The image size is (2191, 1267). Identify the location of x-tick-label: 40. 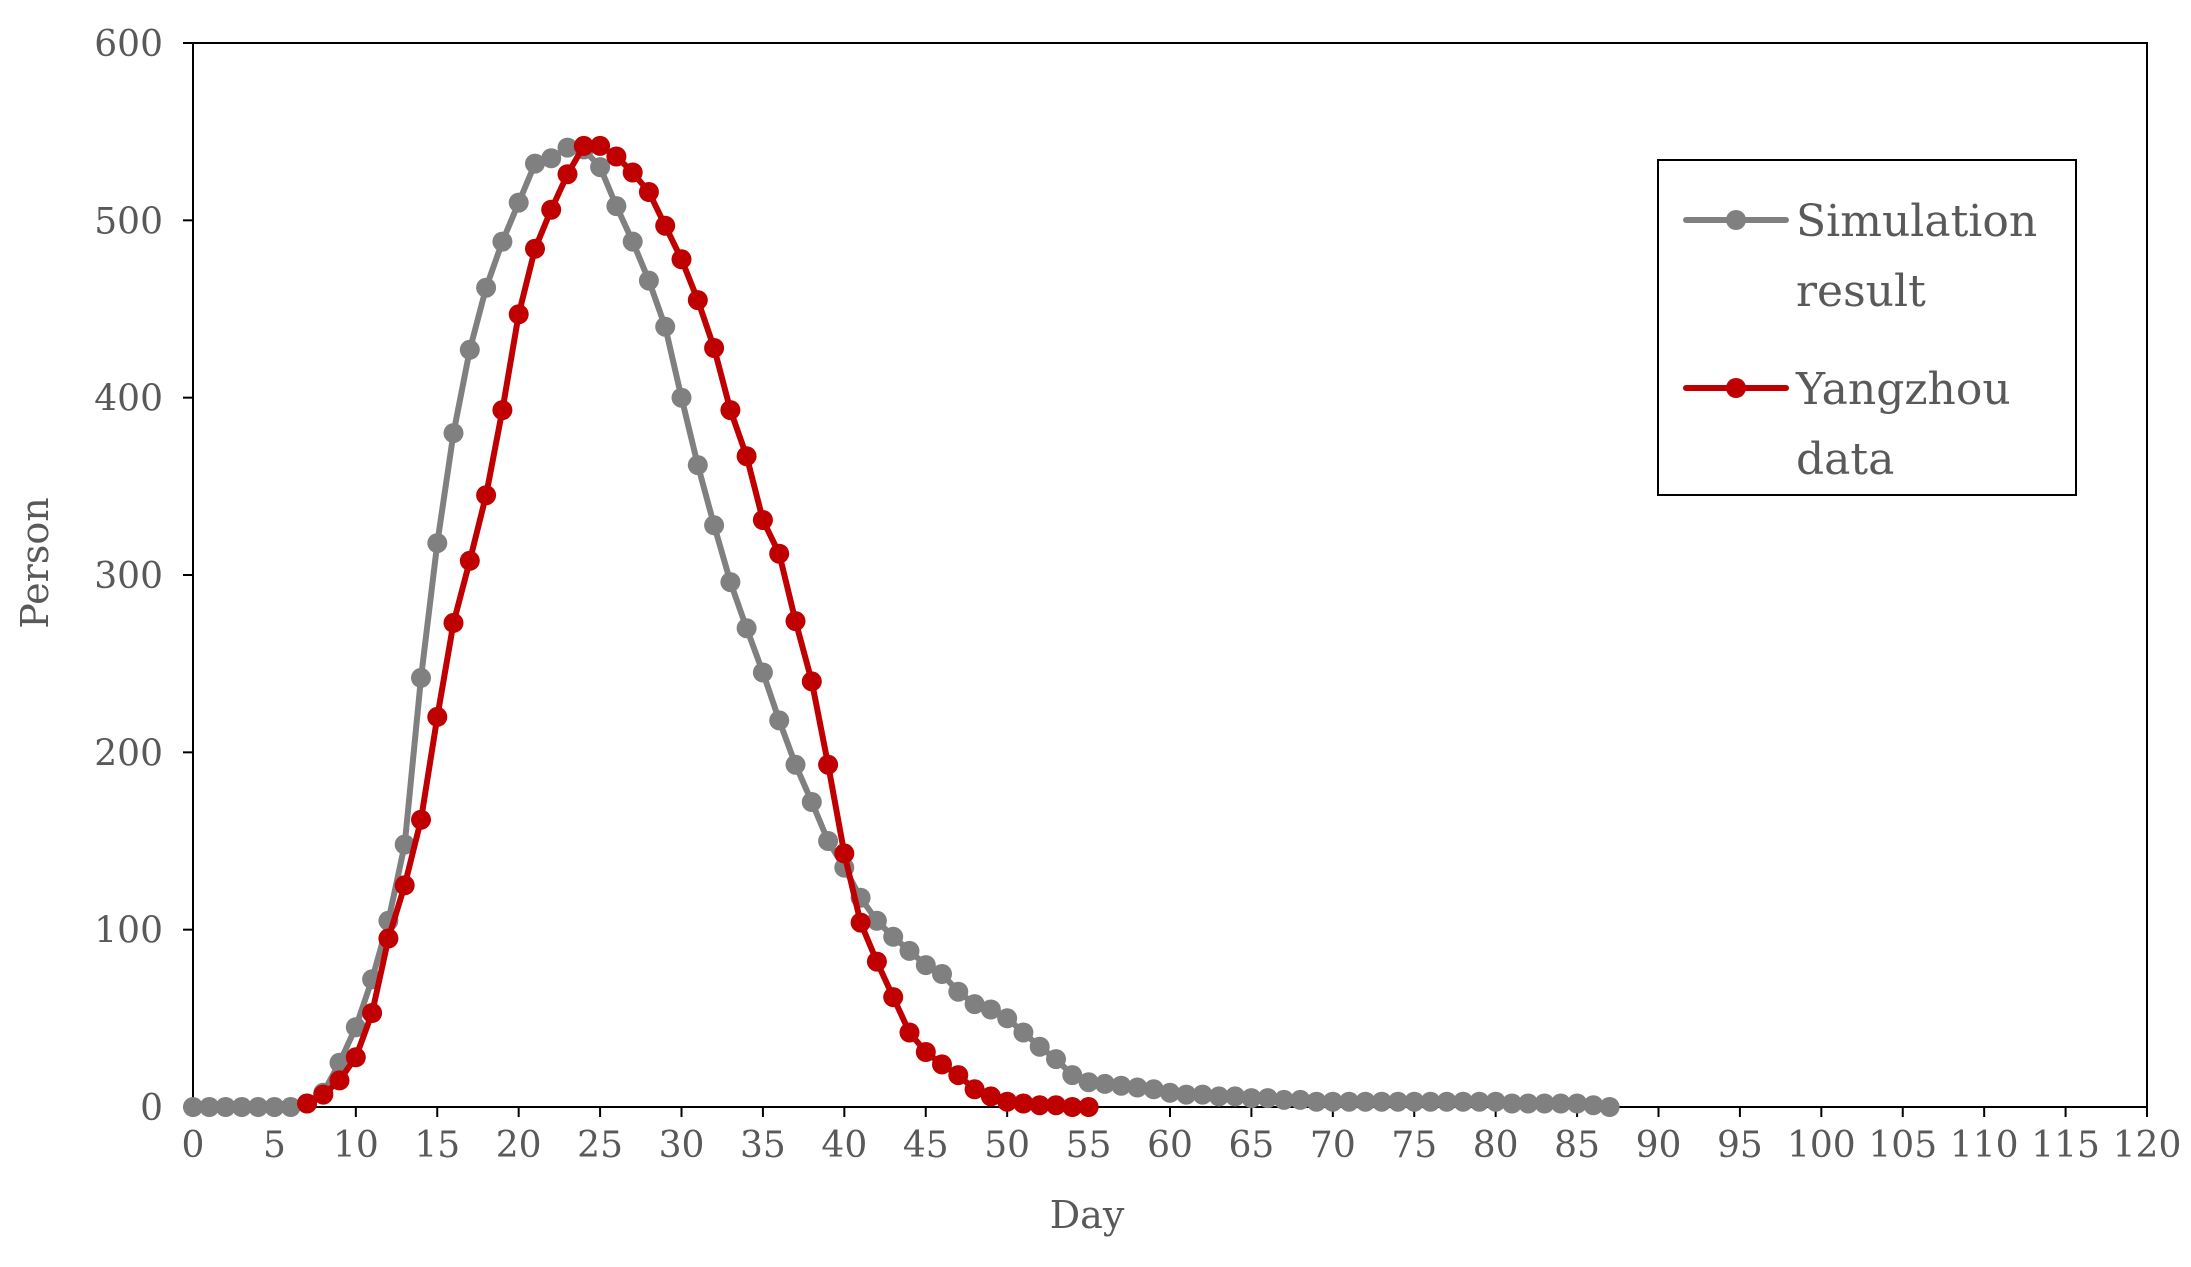
(844, 1145).